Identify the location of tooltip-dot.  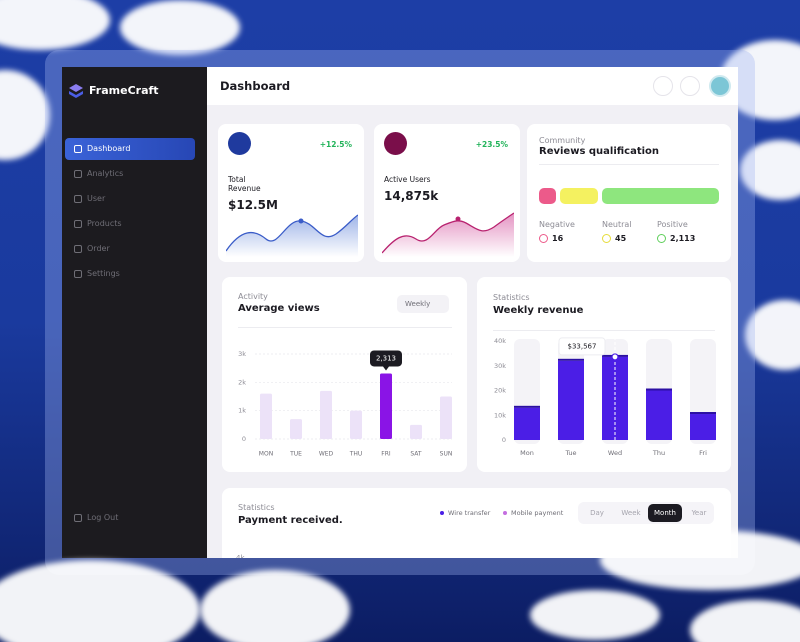
(615, 357).